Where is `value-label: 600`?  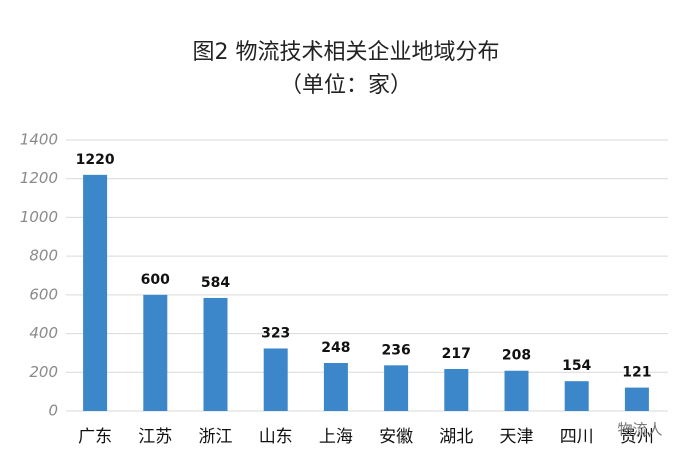
value-label: 600 is located at coordinates (155, 280).